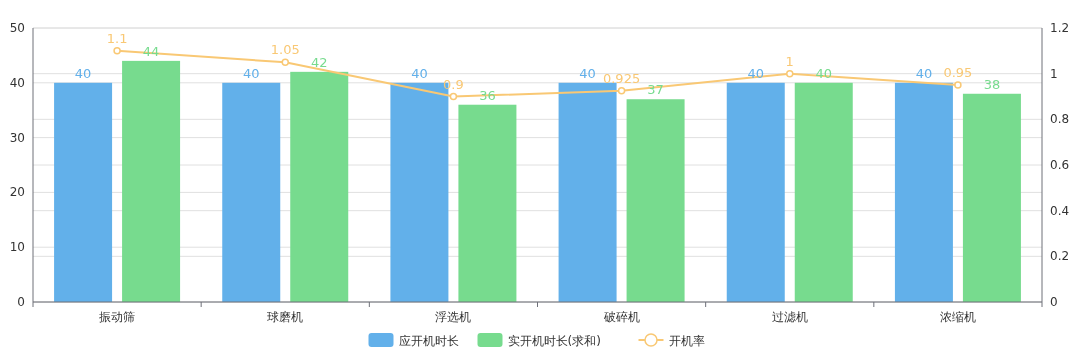 The image size is (1080, 361). I want to click on data-label: 0.95, so click(958, 73).